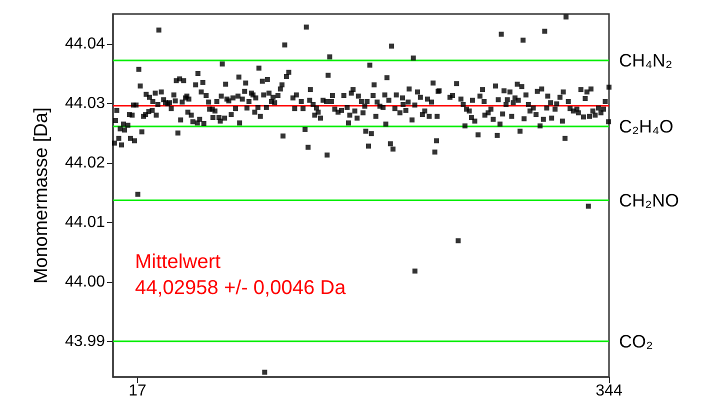 This screenshot has width=704, height=407. What do you see at coordinates (178, 262) in the screenshot?
I see `annotation: Mittelwert` at bounding box center [178, 262].